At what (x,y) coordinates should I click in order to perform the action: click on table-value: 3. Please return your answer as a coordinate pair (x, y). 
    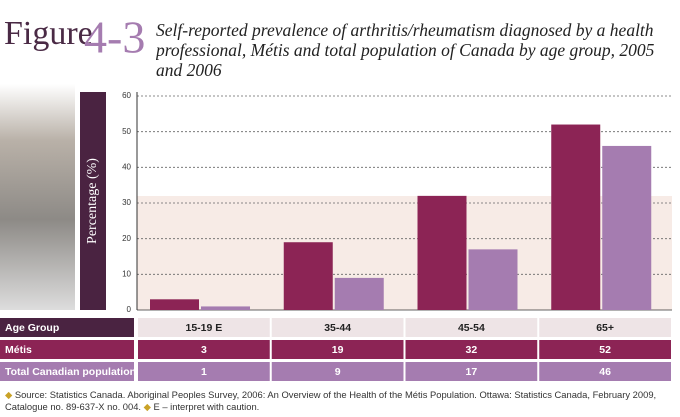
    Looking at the image, I should click on (204, 350).